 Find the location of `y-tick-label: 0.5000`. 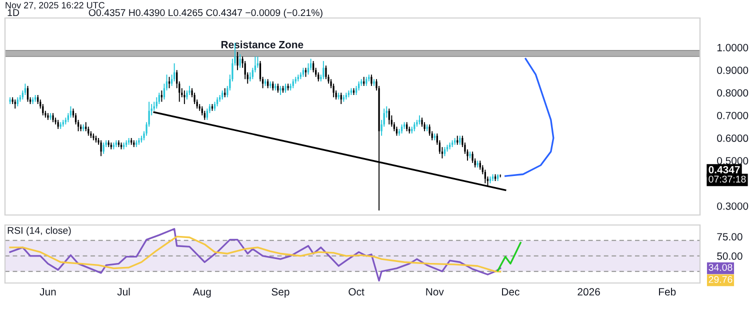

y-tick-label: 0.5000 is located at coordinates (732, 161).